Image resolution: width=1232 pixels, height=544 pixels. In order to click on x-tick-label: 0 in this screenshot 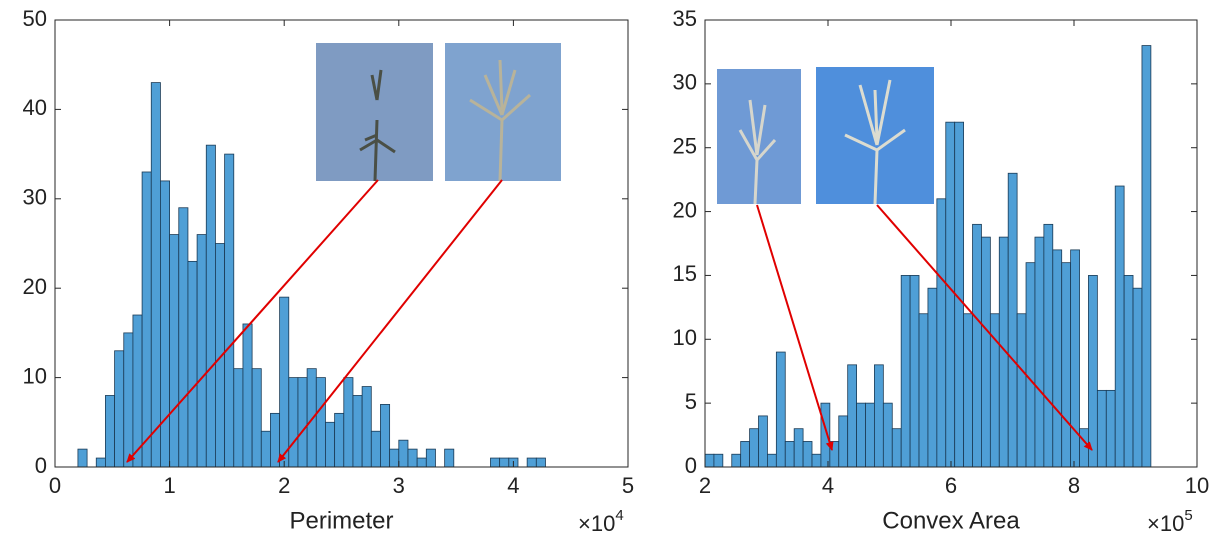, I will do `click(55, 485)`.